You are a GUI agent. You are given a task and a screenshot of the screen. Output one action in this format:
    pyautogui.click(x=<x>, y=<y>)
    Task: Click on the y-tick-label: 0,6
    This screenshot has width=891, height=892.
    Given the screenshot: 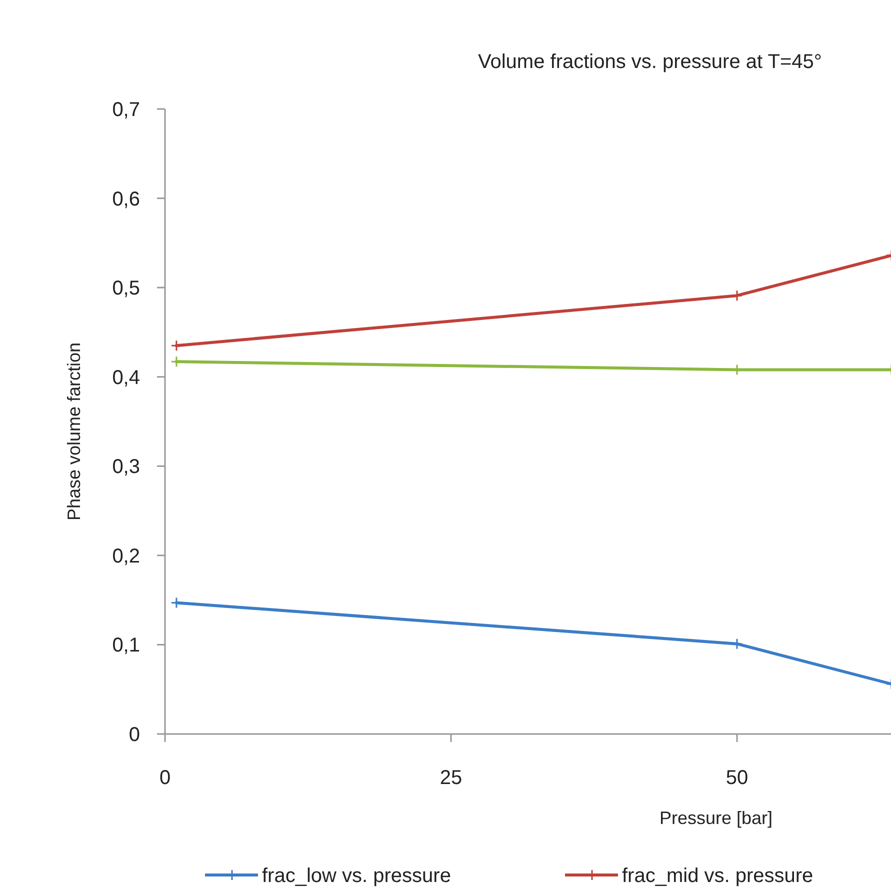 What is the action you would take?
    pyautogui.click(x=126, y=199)
    